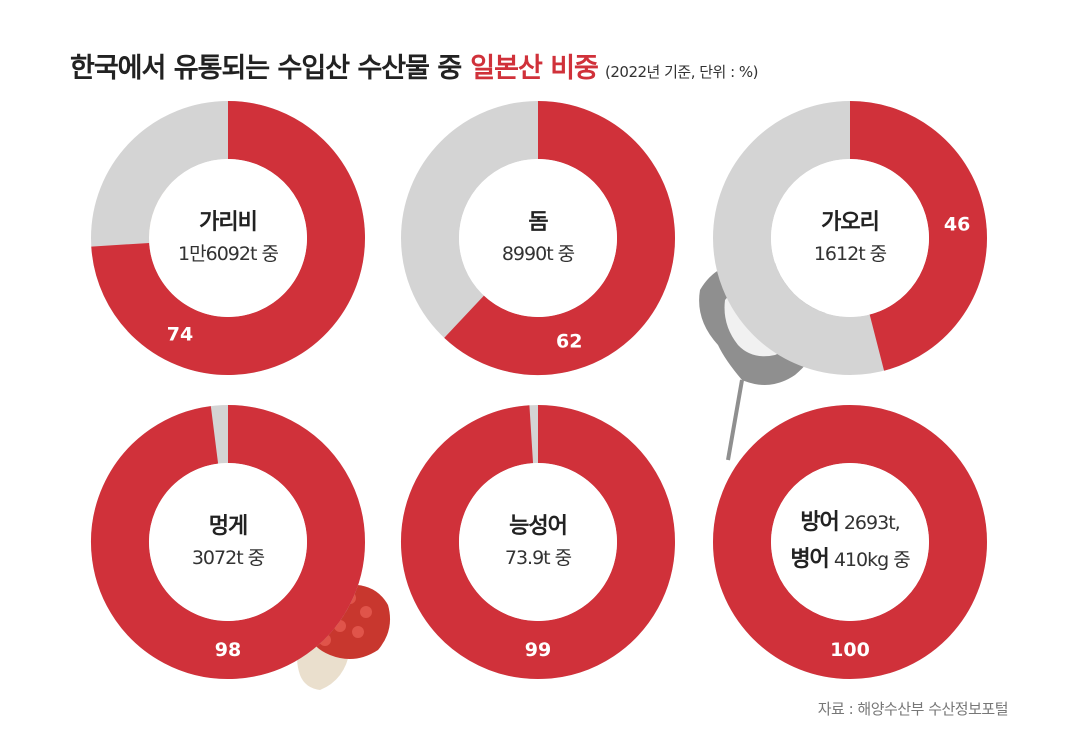  Describe the element at coordinates (869, 523) in the screenshot. I see `item-amount: 2693t,` at that location.